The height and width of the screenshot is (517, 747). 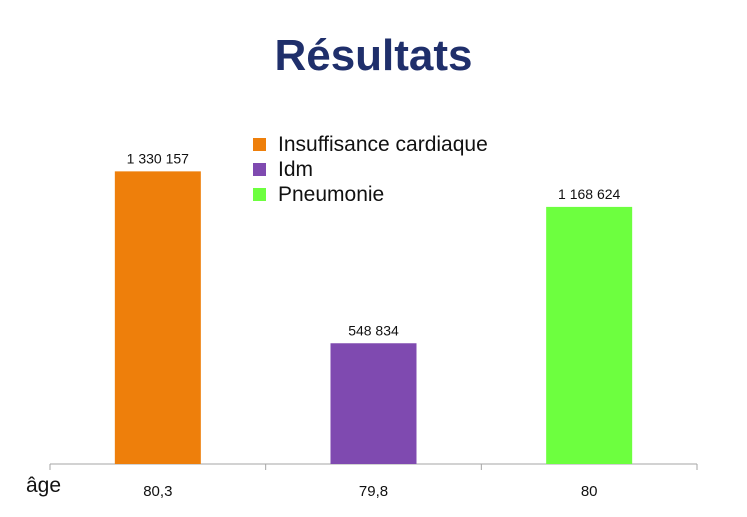 What do you see at coordinates (373, 491) in the screenshot?
I see `x-tick-label-1: 79,8` at bounding box center [373, 491].